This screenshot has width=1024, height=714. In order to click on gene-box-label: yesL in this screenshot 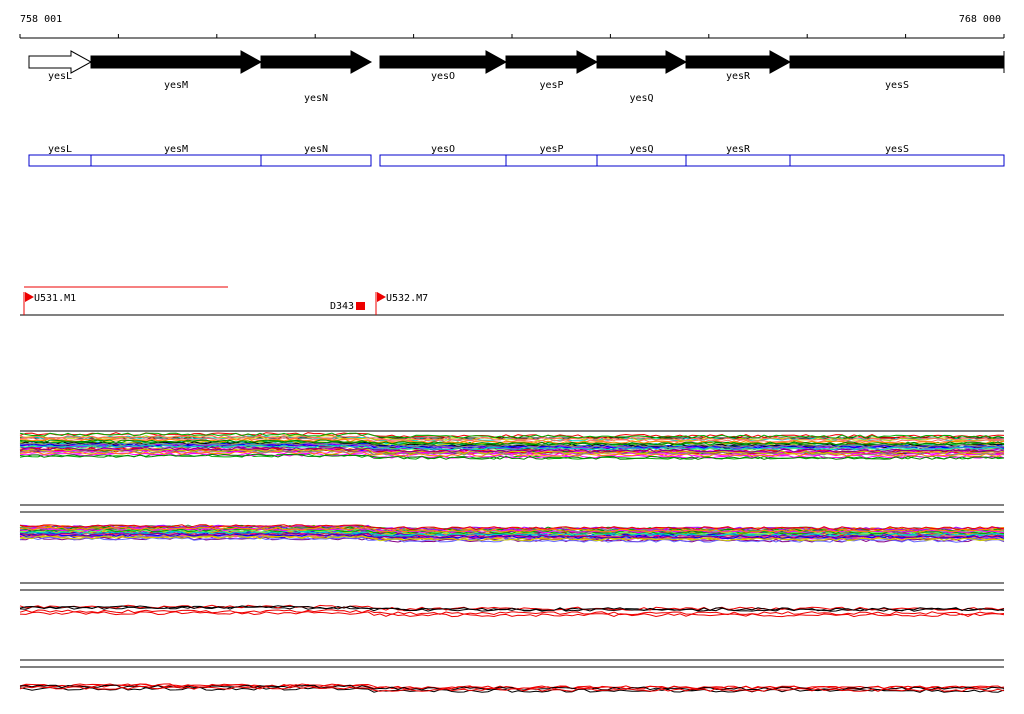, I will do `click(60, 149)`.